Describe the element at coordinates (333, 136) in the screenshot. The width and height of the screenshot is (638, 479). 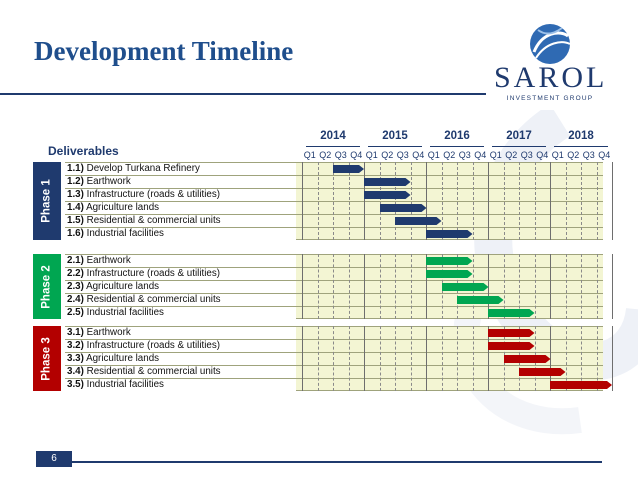
I see `year-label: 2014` at that location.